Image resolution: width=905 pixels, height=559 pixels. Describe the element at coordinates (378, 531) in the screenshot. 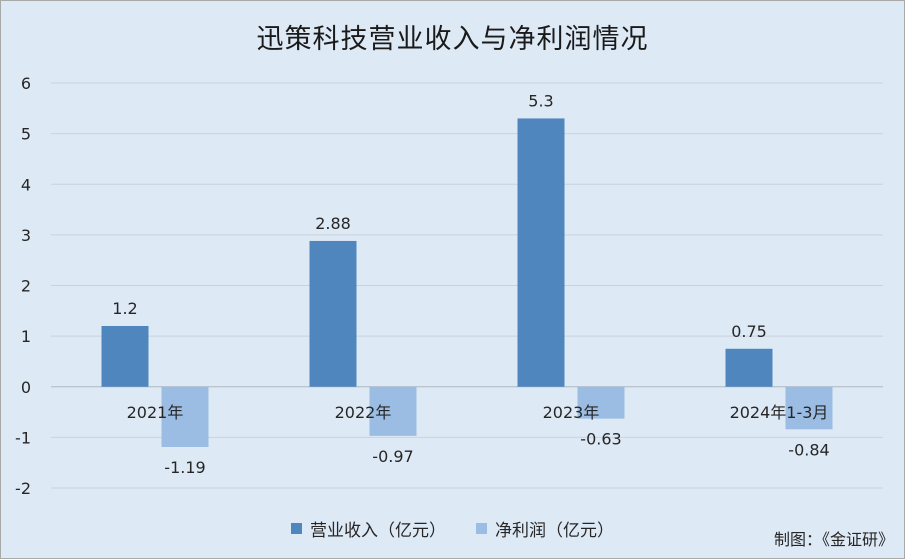

I see `legend-label-revenue: 营业收入（亿元）` at that location.